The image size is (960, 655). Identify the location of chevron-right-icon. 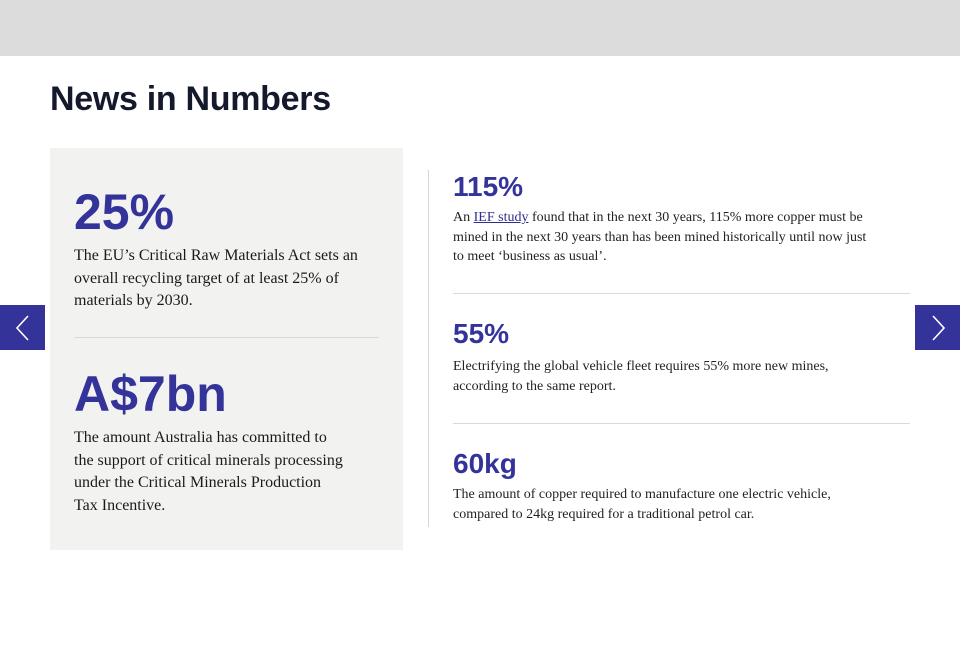
(938, 327).